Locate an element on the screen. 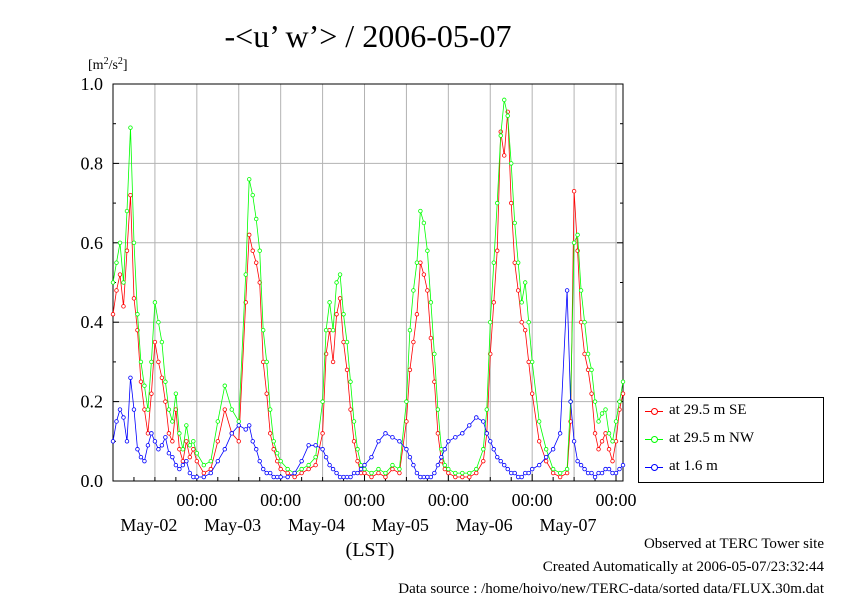 This screenshot has height=598, width=842. legend-label-low: at 1.6 m is located at coordinates (693, 466).